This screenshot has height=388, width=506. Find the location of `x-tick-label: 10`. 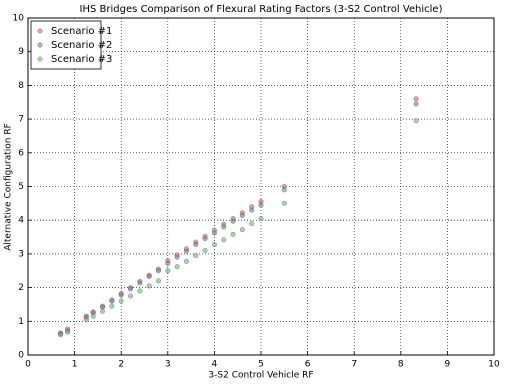

x-tick-label: 10 is located at coordinates (494, 365).